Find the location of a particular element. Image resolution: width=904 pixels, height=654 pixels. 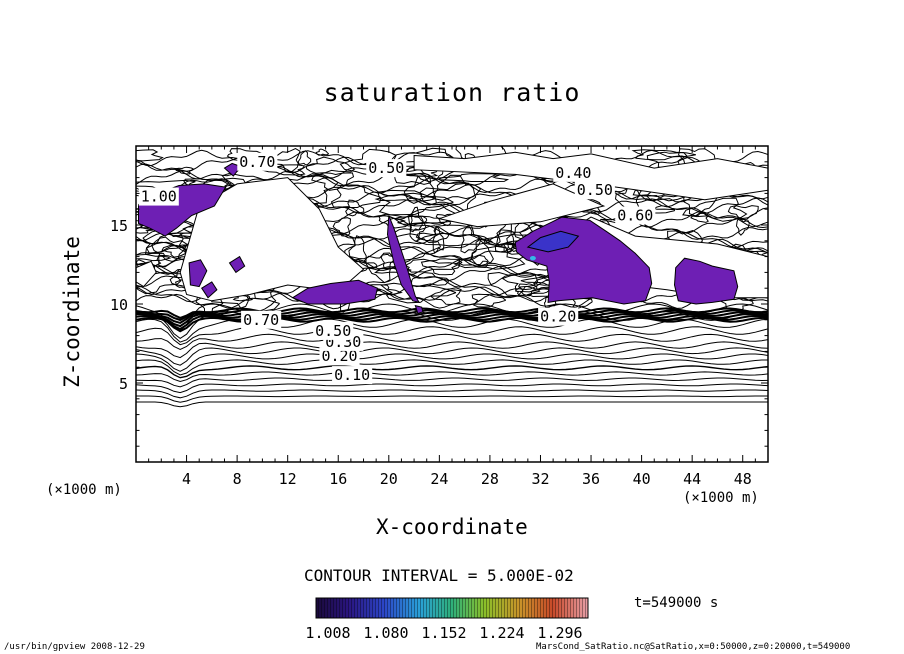

x-tick-label: 32 is located at coordinates (540, 479).